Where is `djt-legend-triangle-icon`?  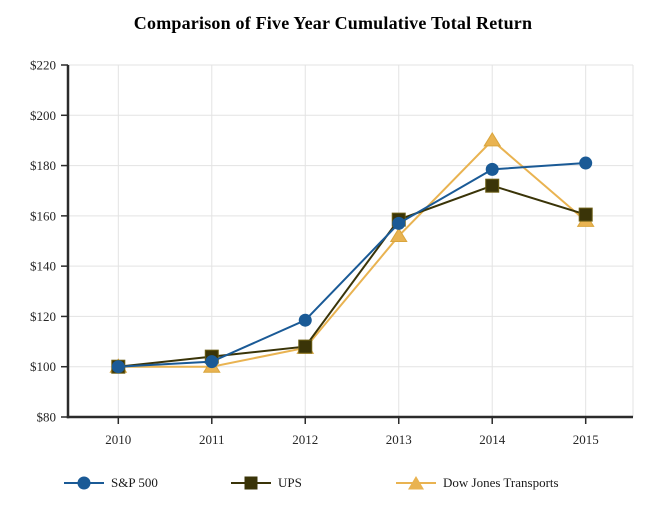
djt-legend-triangle-icon is located at coordinates (416, 483).